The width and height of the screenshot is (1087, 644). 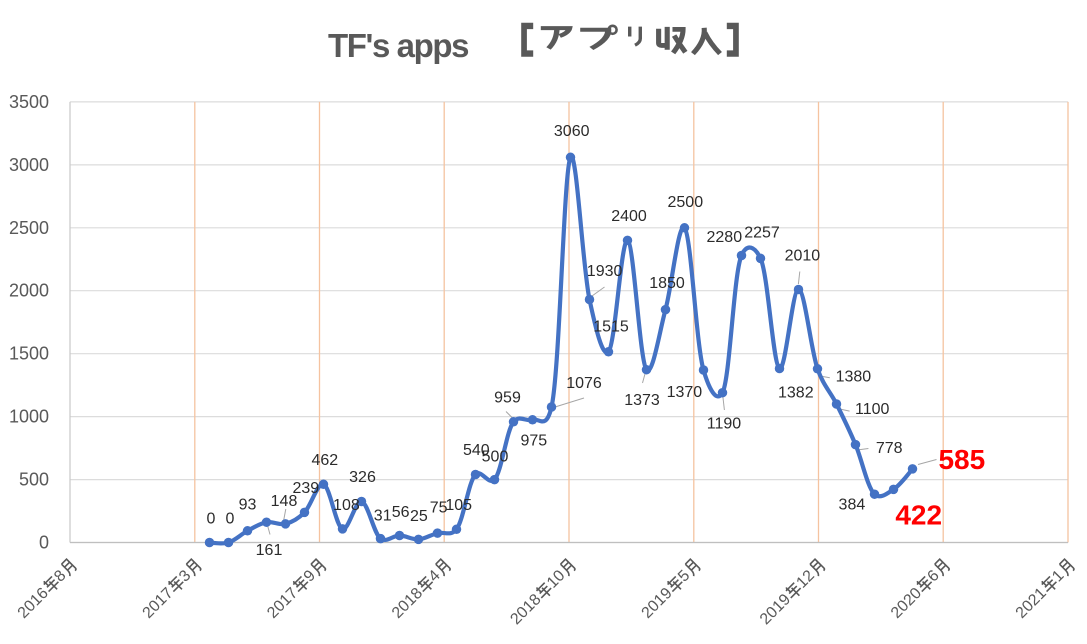 I want to click on svg-text: 105, so click(x=458, y=505).